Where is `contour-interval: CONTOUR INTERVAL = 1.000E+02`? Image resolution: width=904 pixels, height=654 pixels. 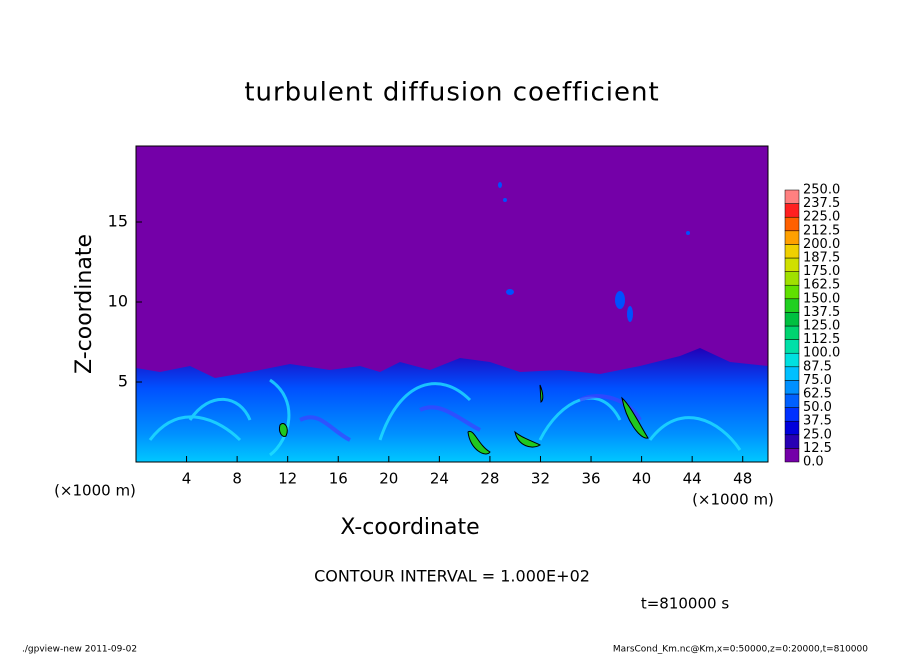
contour-interval: CONTOUR INTERVAL = 1.000E+02 is located at coordinates (452, 576).